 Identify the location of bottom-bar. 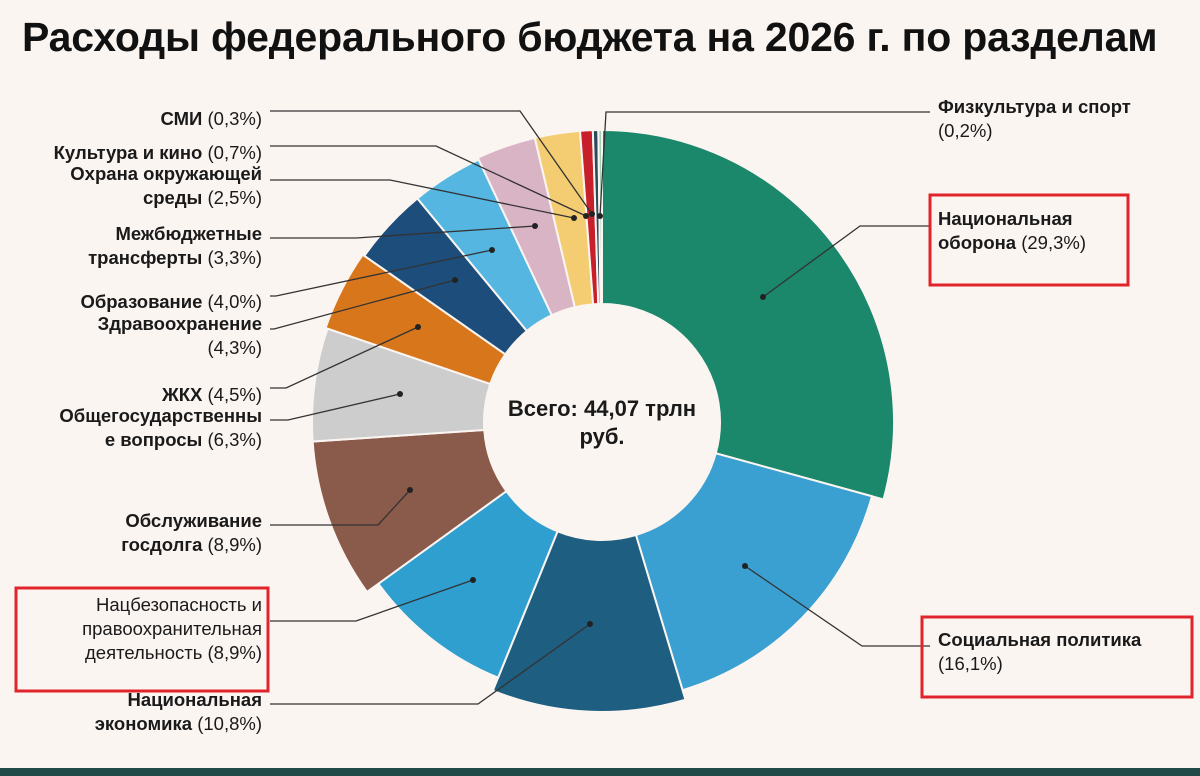
(600, 772).